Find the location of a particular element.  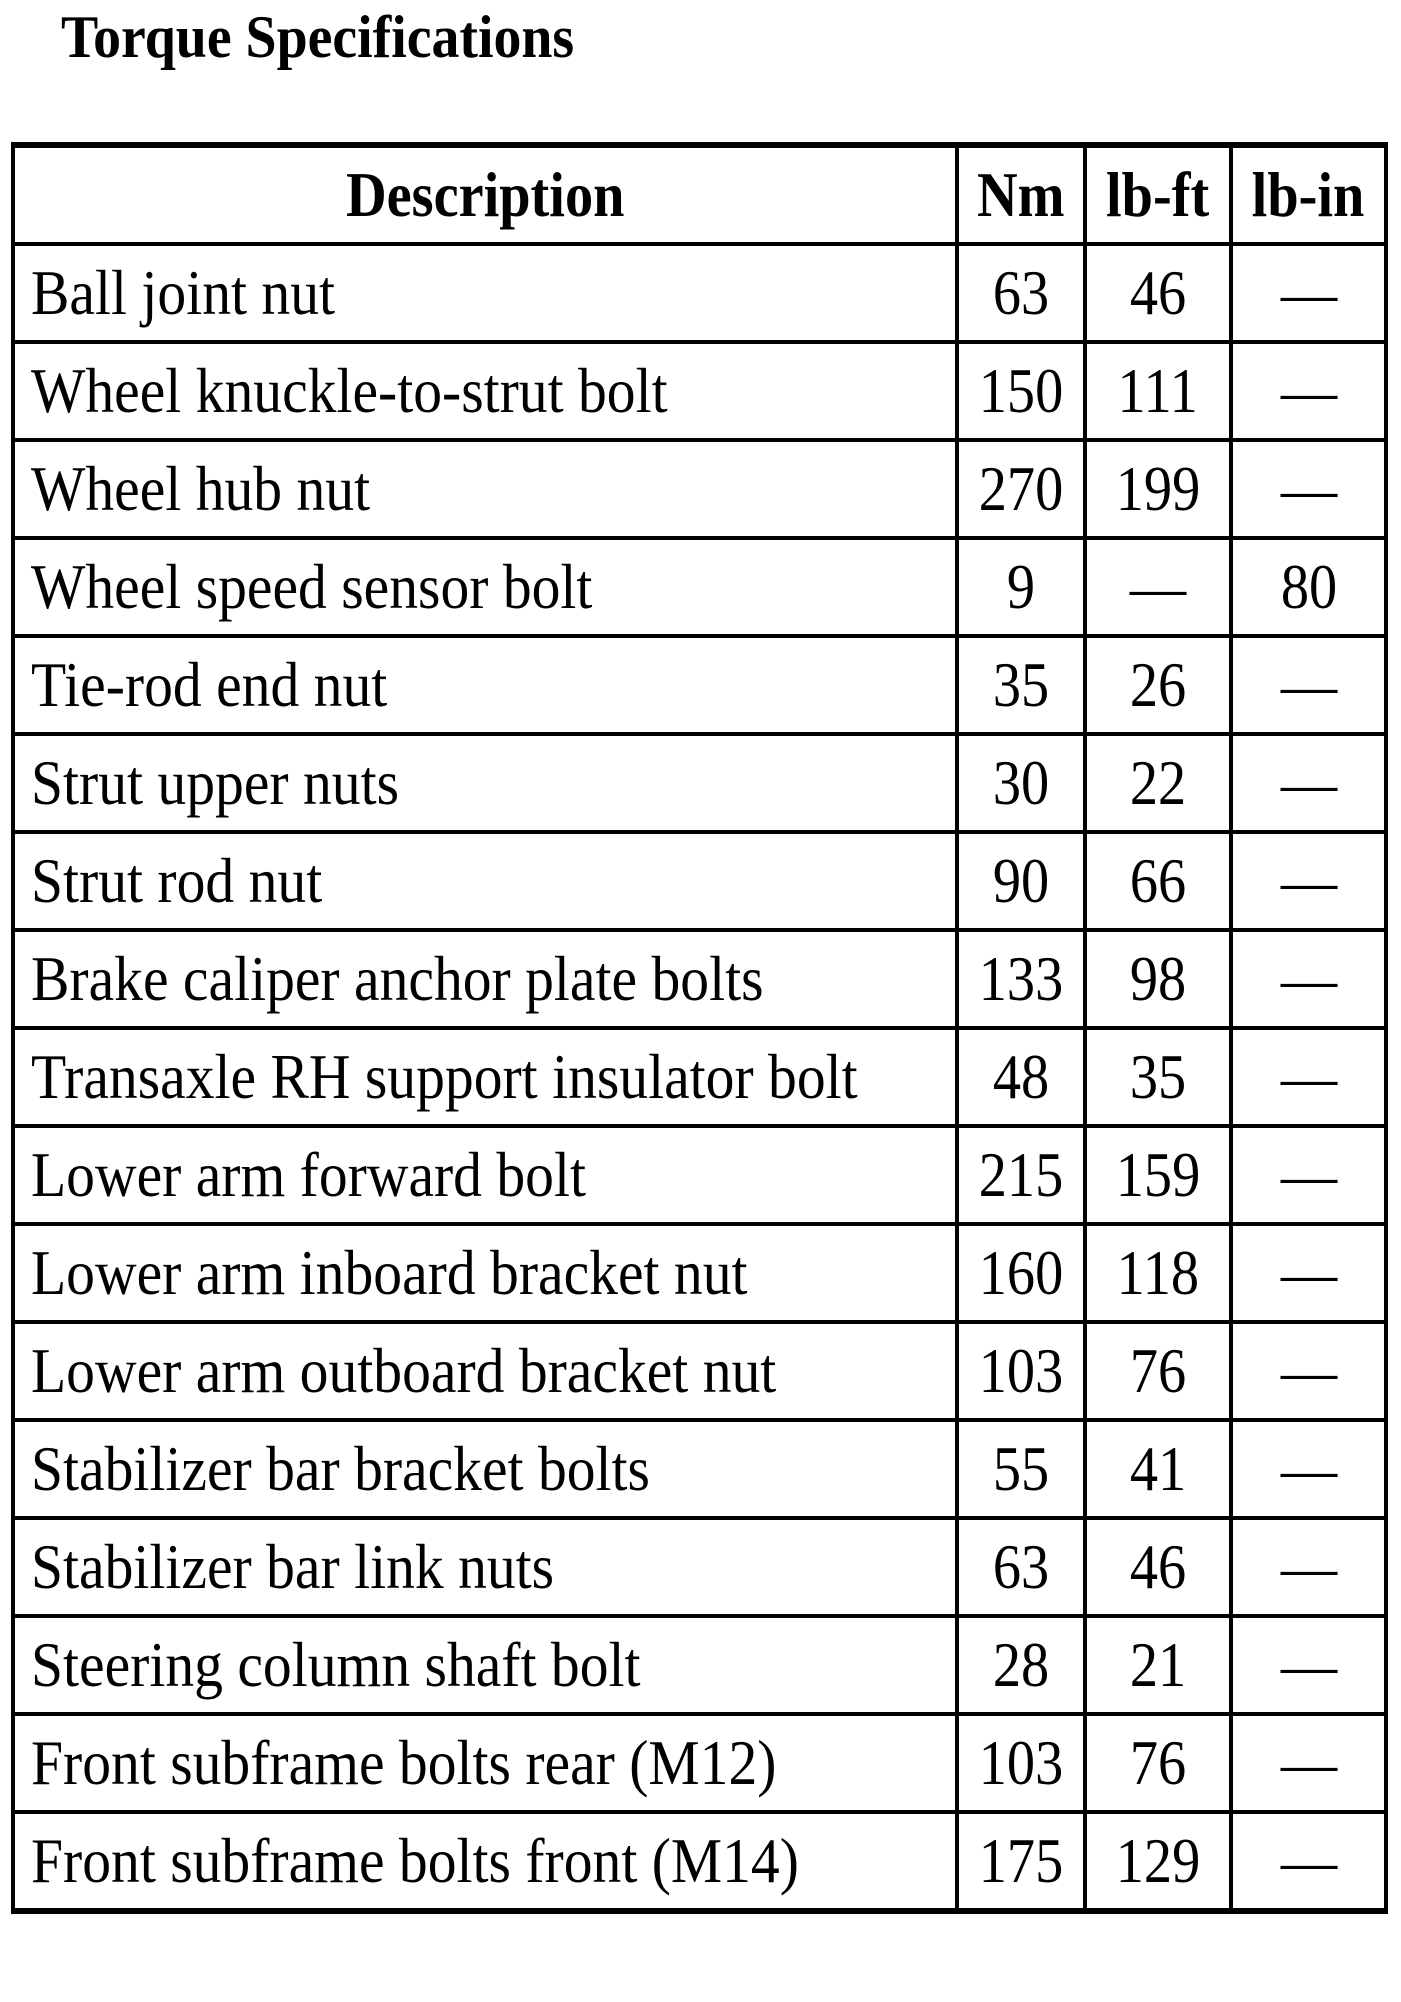

cell-lb-ft: 76 is located at coordinates (1158, 1763).